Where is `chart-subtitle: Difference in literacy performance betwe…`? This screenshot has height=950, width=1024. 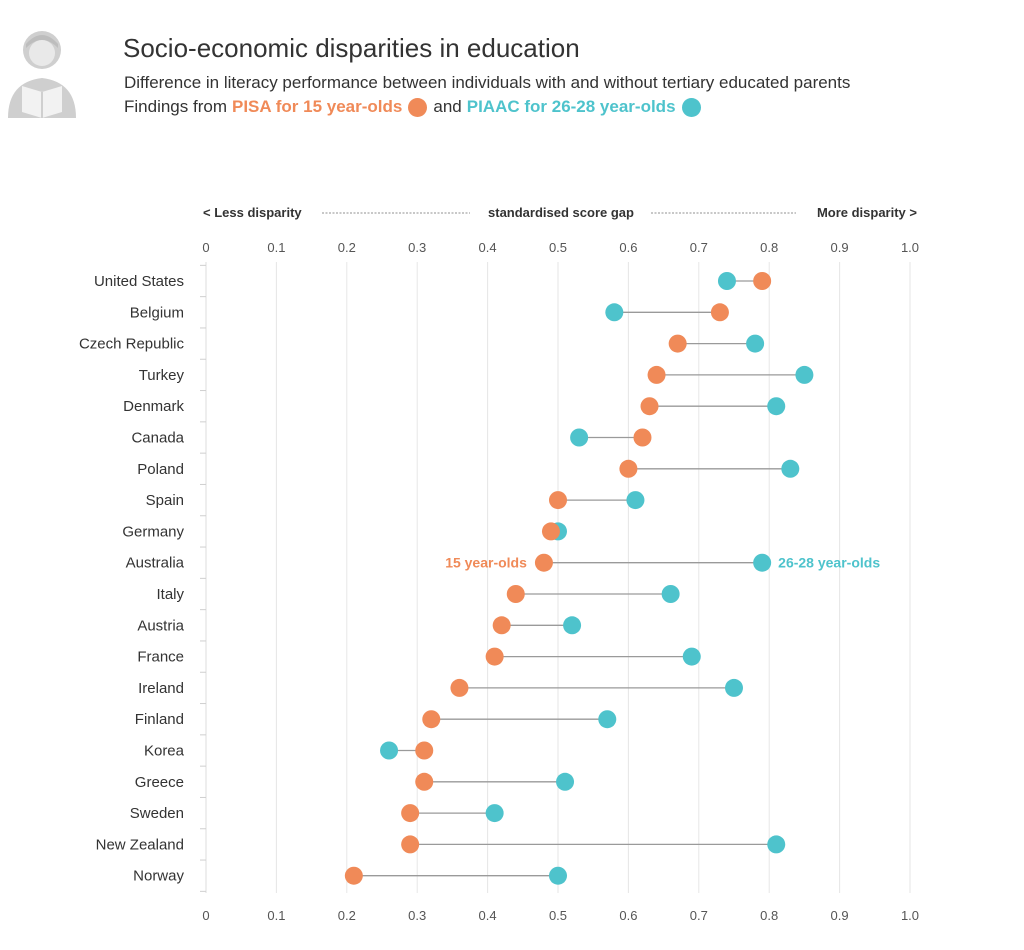 chart-subtitle: Difference in literacy performance betwe… is located at coordinates (487, 82).